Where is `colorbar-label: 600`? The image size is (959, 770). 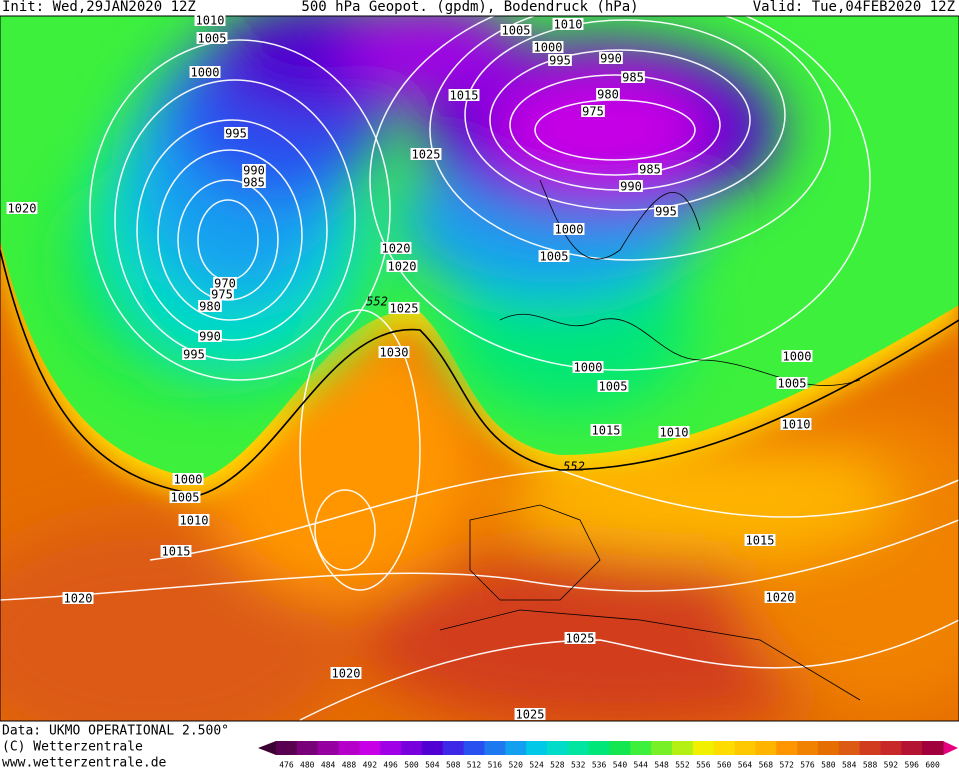
colorbar-label: 600 is located at coordinates (932, 765).